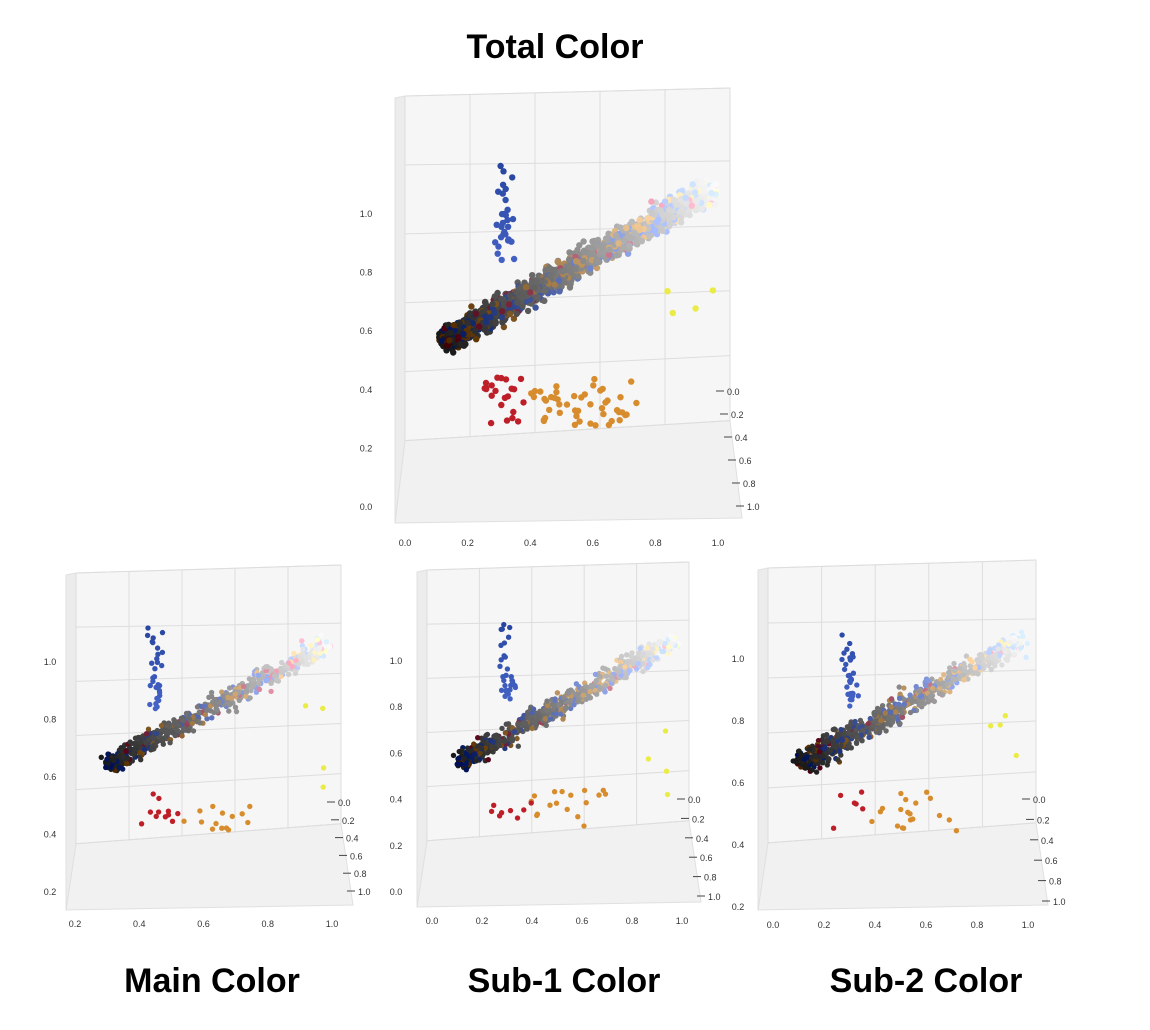 Image resolution: width=1150 pixels, height=1030 pixels. What do you see at coordinates (396, 892) in the screenshot?
I see `z-tick-label: 0.0` at bounding box center [396, 892].